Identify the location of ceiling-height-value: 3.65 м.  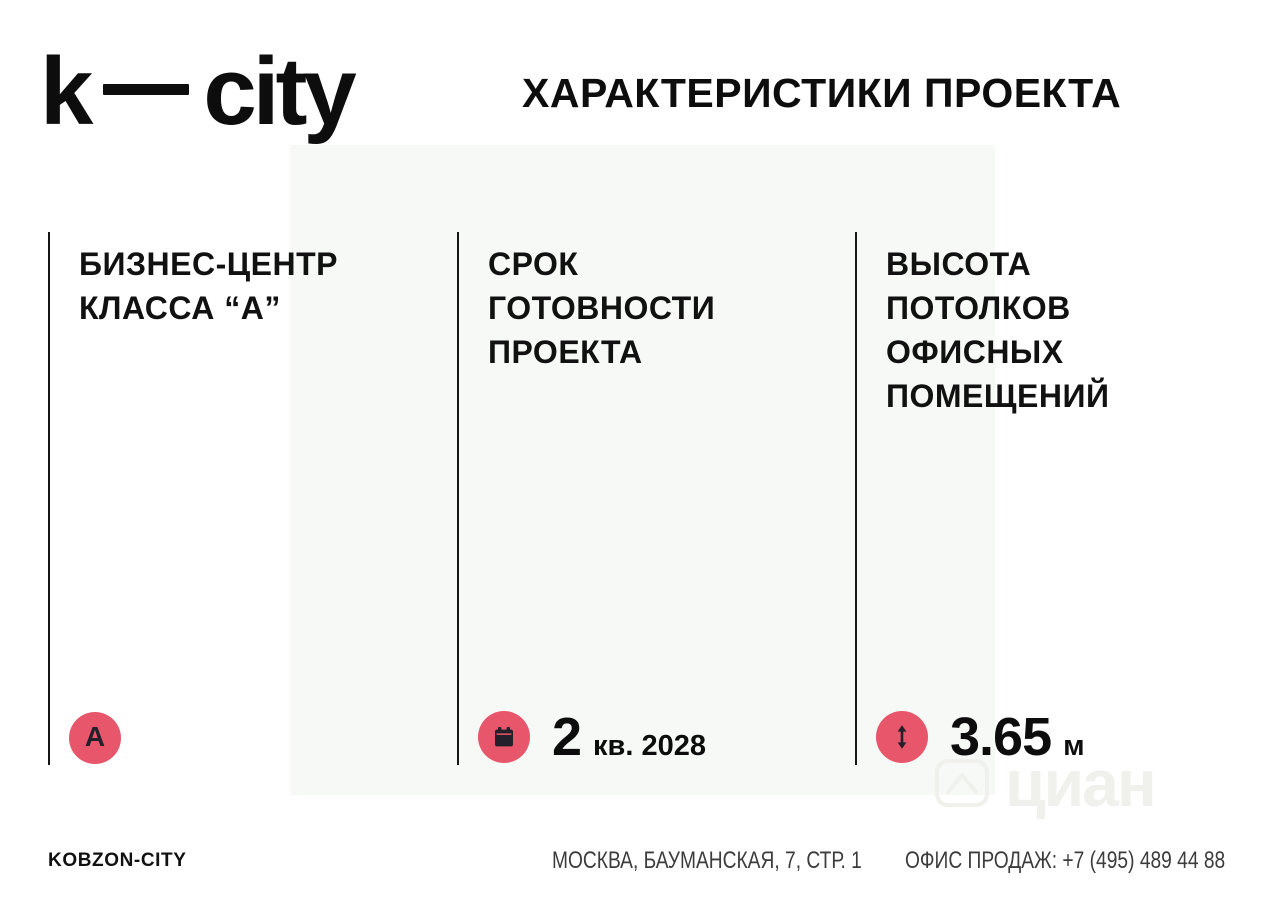
(1017, 737).